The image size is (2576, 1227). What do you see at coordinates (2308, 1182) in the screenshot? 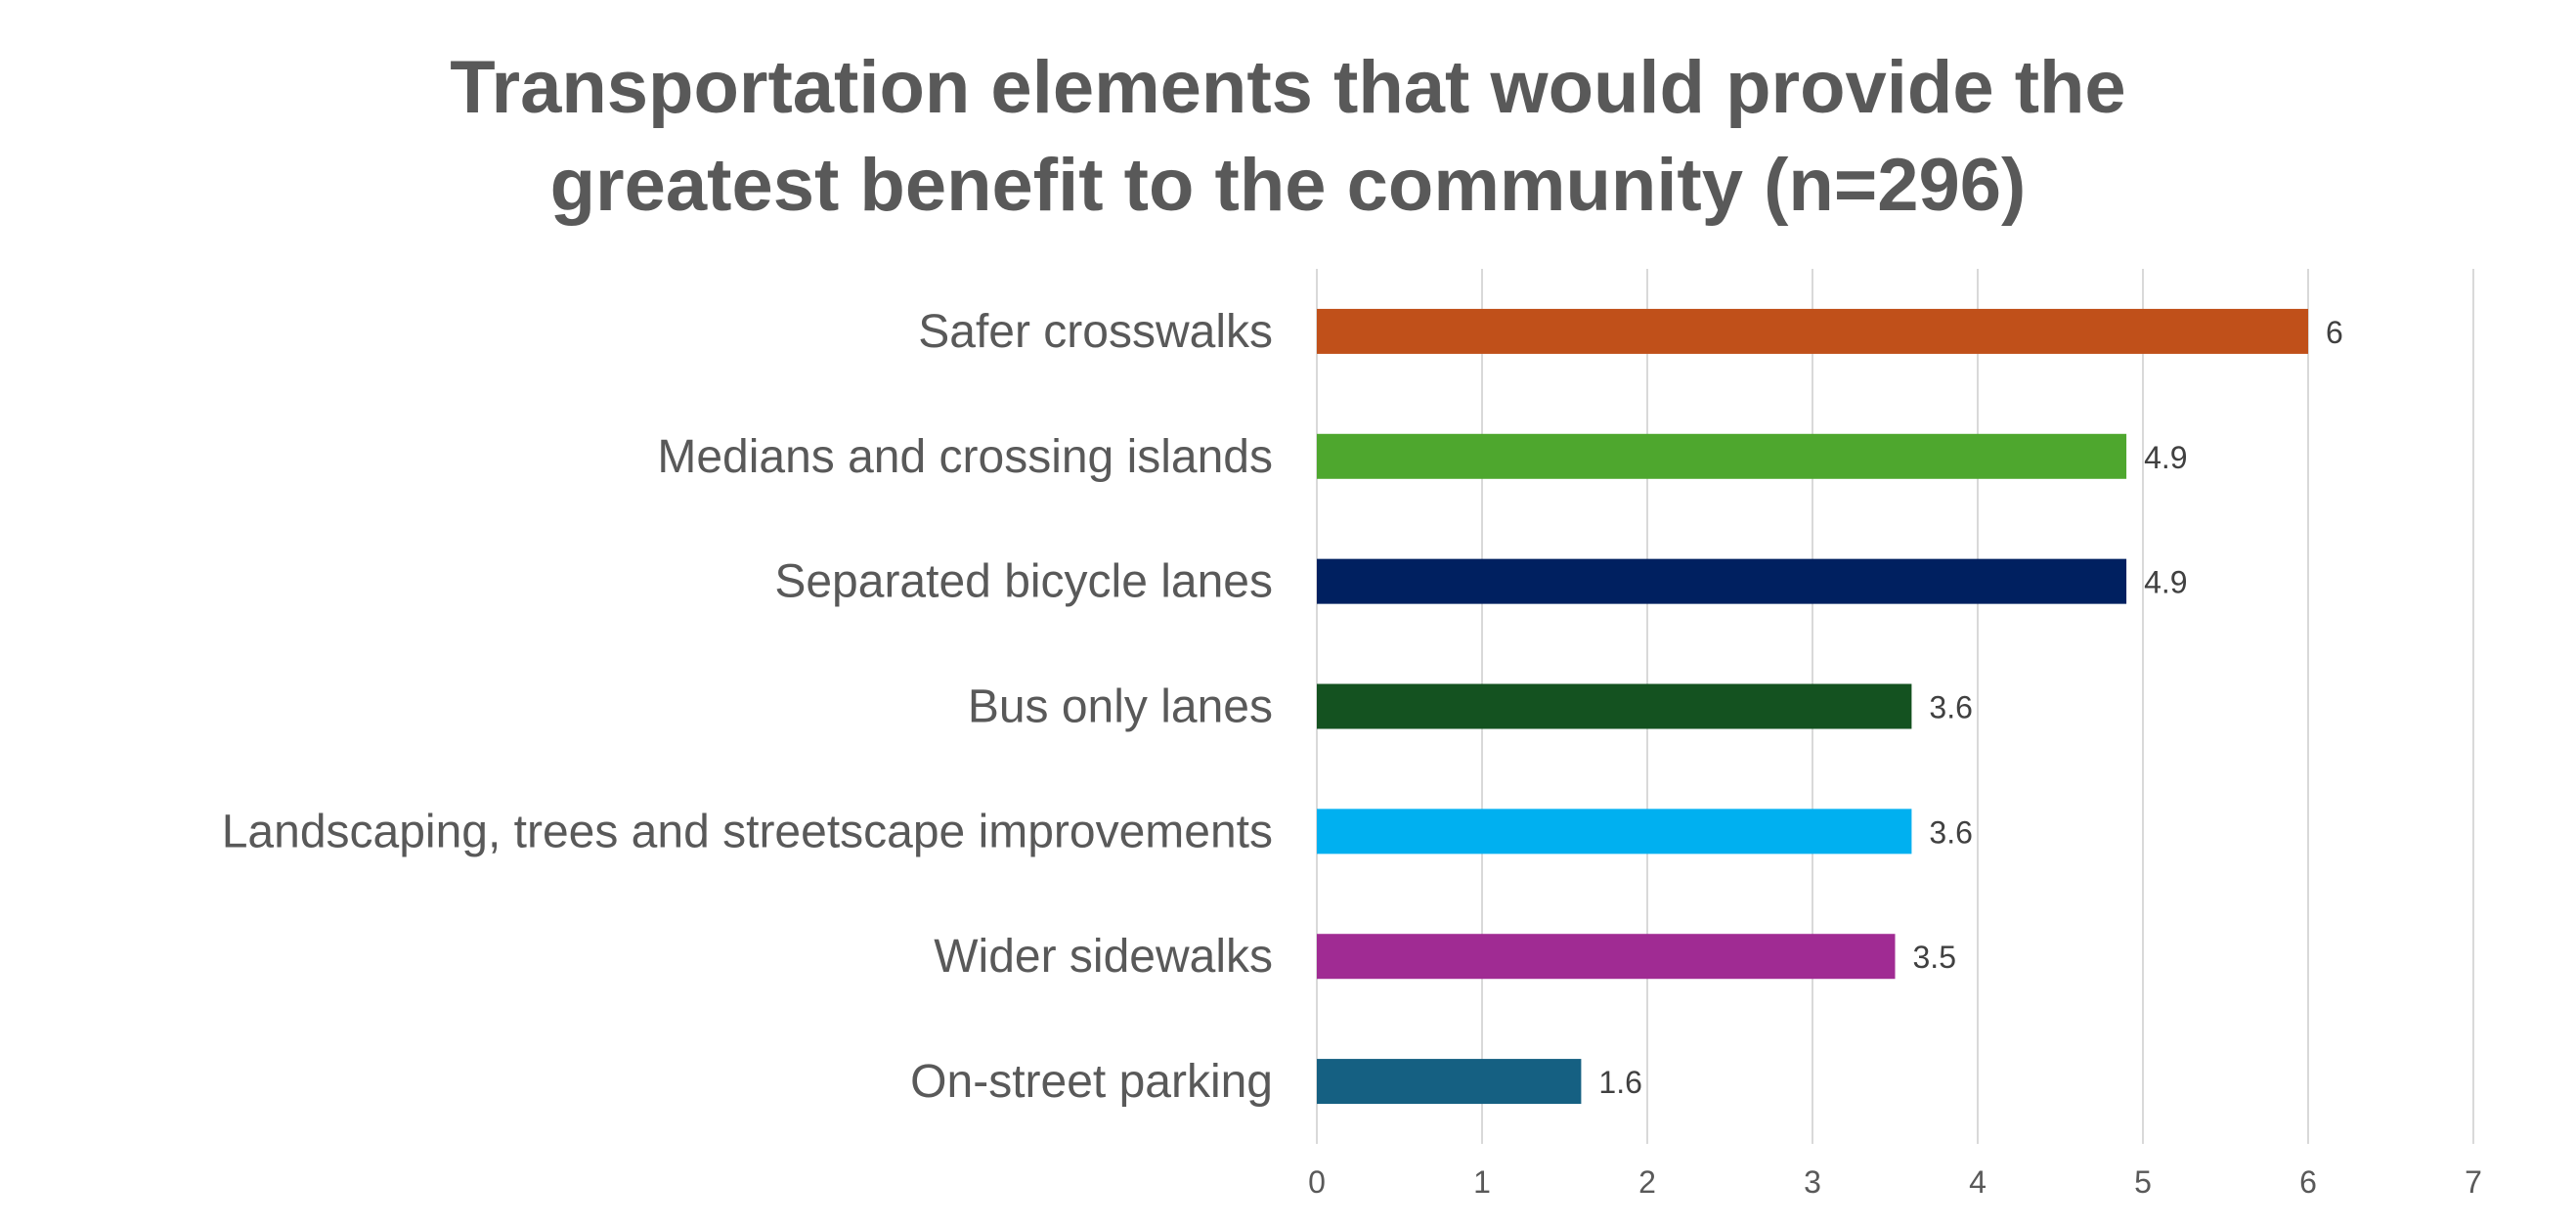
I see `x-tick-label: 6` at bounding box center [2308, 1182].